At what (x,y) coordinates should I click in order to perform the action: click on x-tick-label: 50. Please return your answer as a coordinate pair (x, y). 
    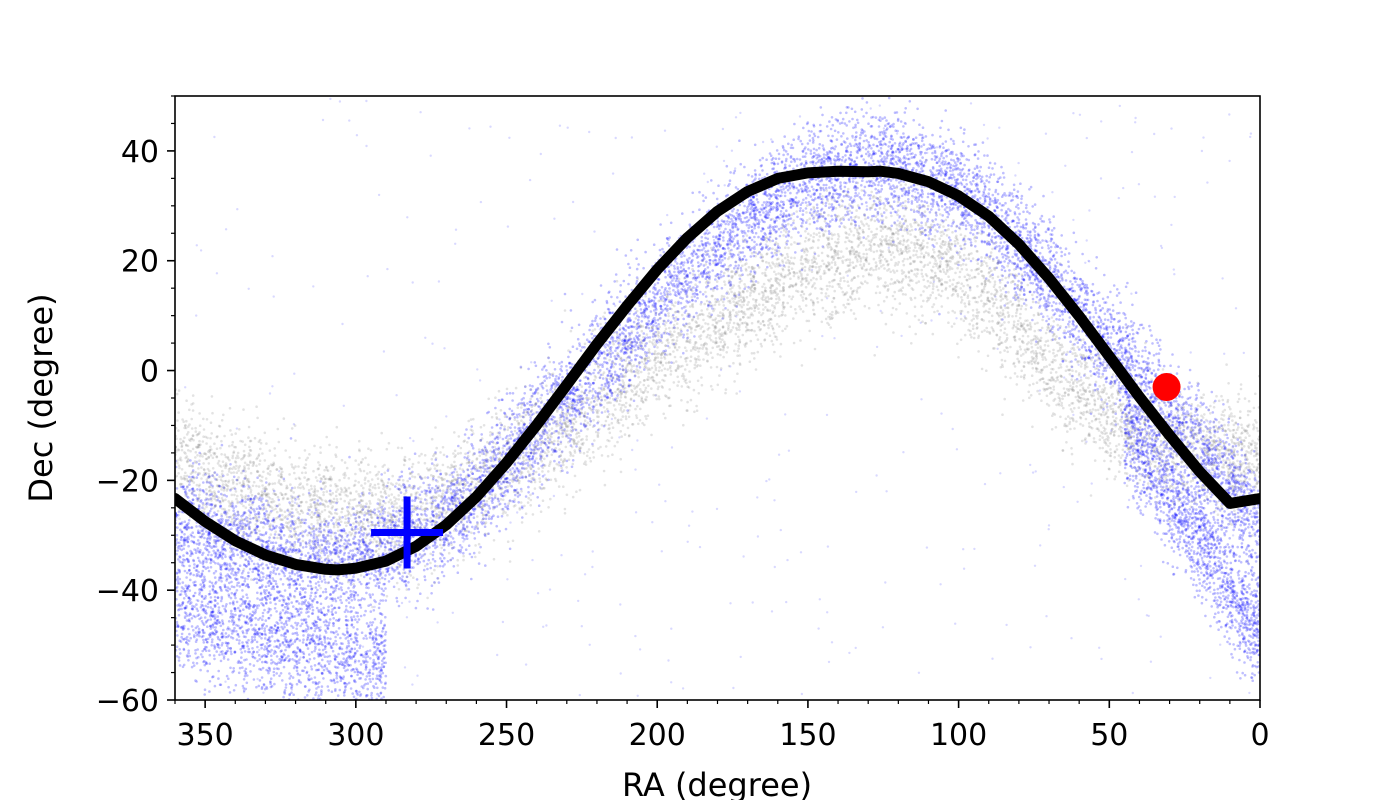
    Looking at the image, I should click on (1109, 735).